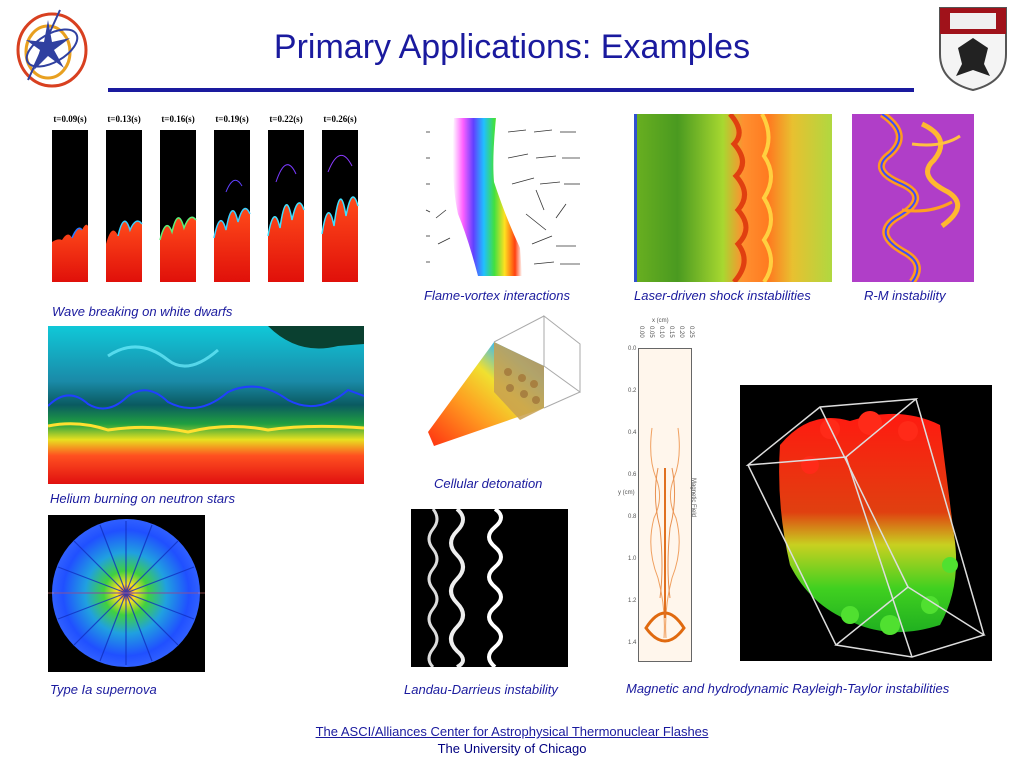  What do you see at coordinates (660, 321) in the screenshot?
I see `mag-xlabel: x (cm)` at bounding box center [660, 321].